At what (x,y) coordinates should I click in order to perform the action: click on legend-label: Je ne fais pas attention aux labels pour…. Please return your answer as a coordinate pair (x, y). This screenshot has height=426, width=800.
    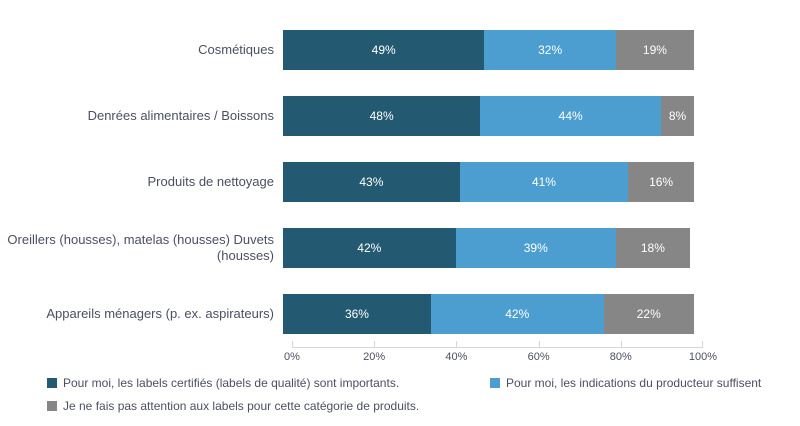
    Looking at the image, I should click on (241, 406).